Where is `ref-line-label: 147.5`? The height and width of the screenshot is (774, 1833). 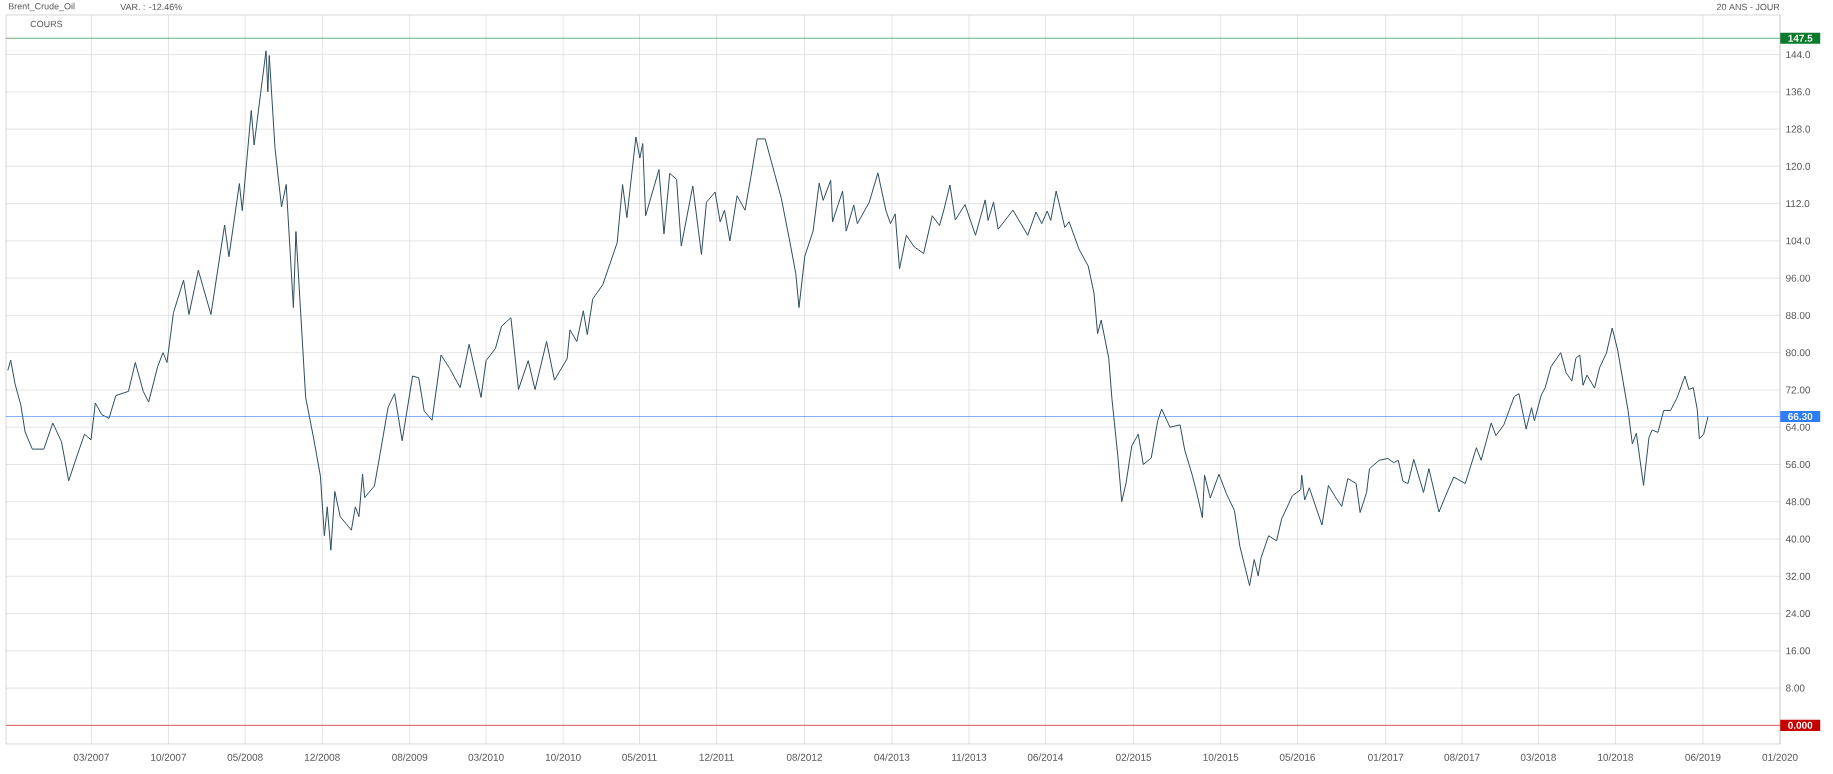
ref-line-label: 147.5 is located at coordinates (1800, 38).